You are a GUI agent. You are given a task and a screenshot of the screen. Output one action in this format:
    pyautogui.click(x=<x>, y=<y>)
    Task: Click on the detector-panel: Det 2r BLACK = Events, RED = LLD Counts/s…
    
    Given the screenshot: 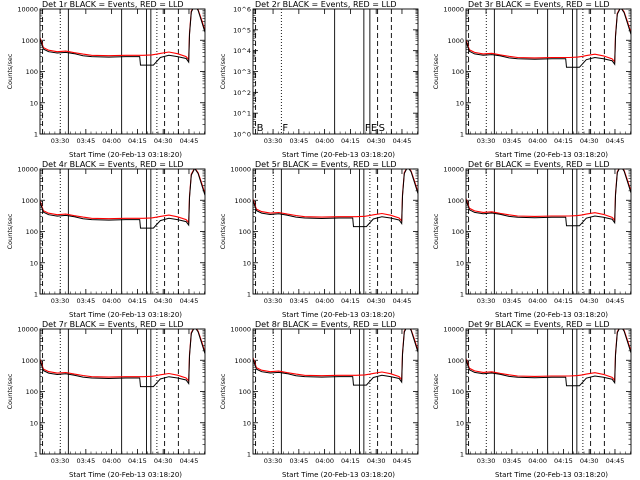 What is the action you would take?
    pyautogui.click(x=319, y=80)
    